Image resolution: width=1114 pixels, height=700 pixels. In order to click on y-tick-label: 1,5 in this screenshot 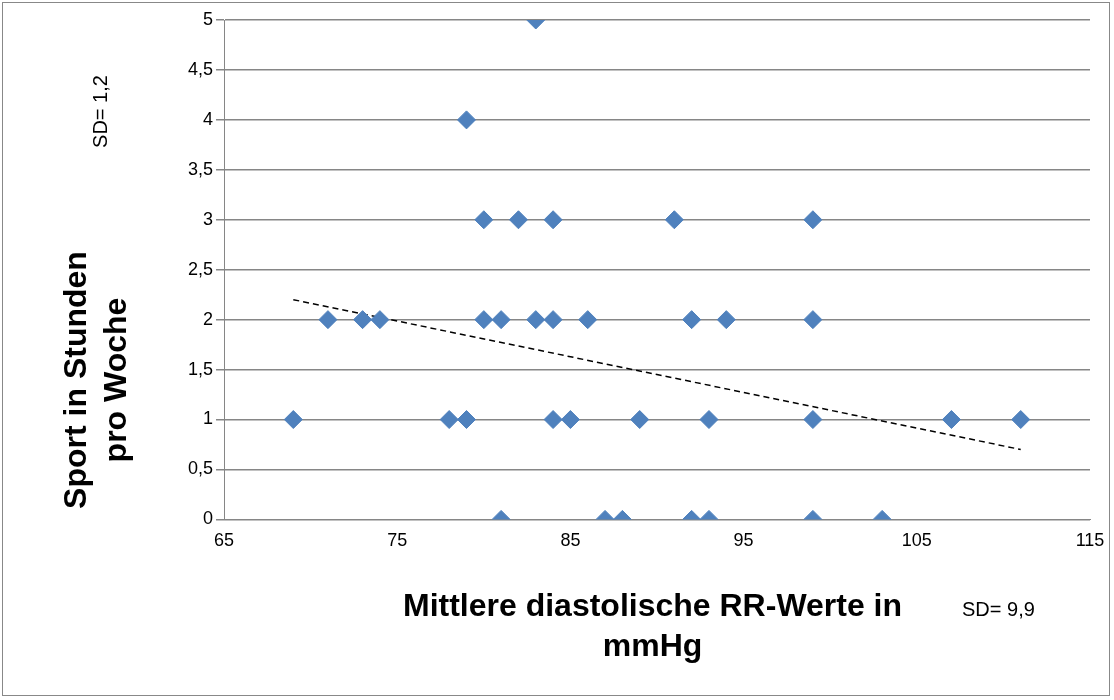, I will do `click(200, 368)`.